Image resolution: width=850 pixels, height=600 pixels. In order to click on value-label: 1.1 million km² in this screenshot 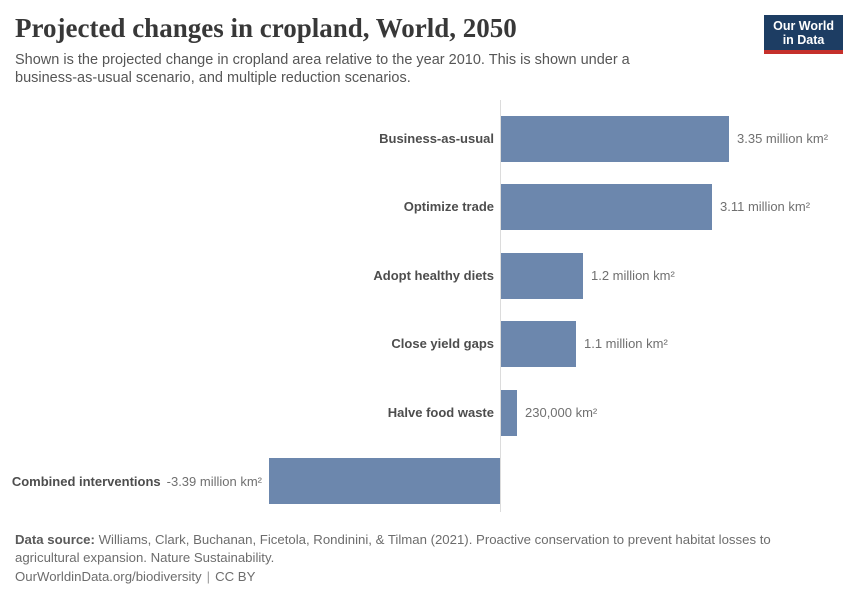, I will do `click(626, 343)`.